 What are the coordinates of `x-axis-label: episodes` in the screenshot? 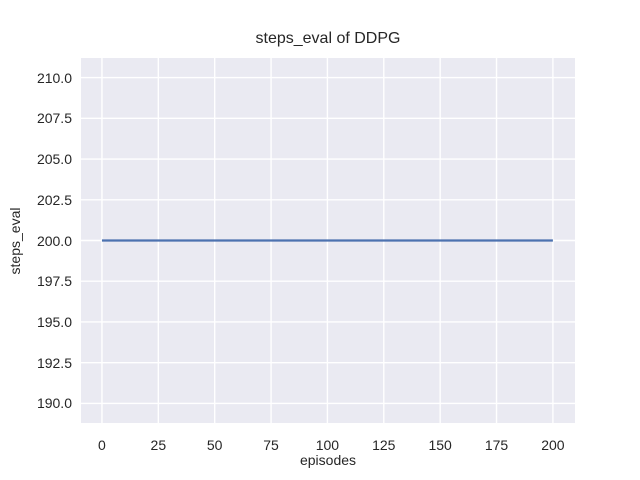 It's located at (328, 460).